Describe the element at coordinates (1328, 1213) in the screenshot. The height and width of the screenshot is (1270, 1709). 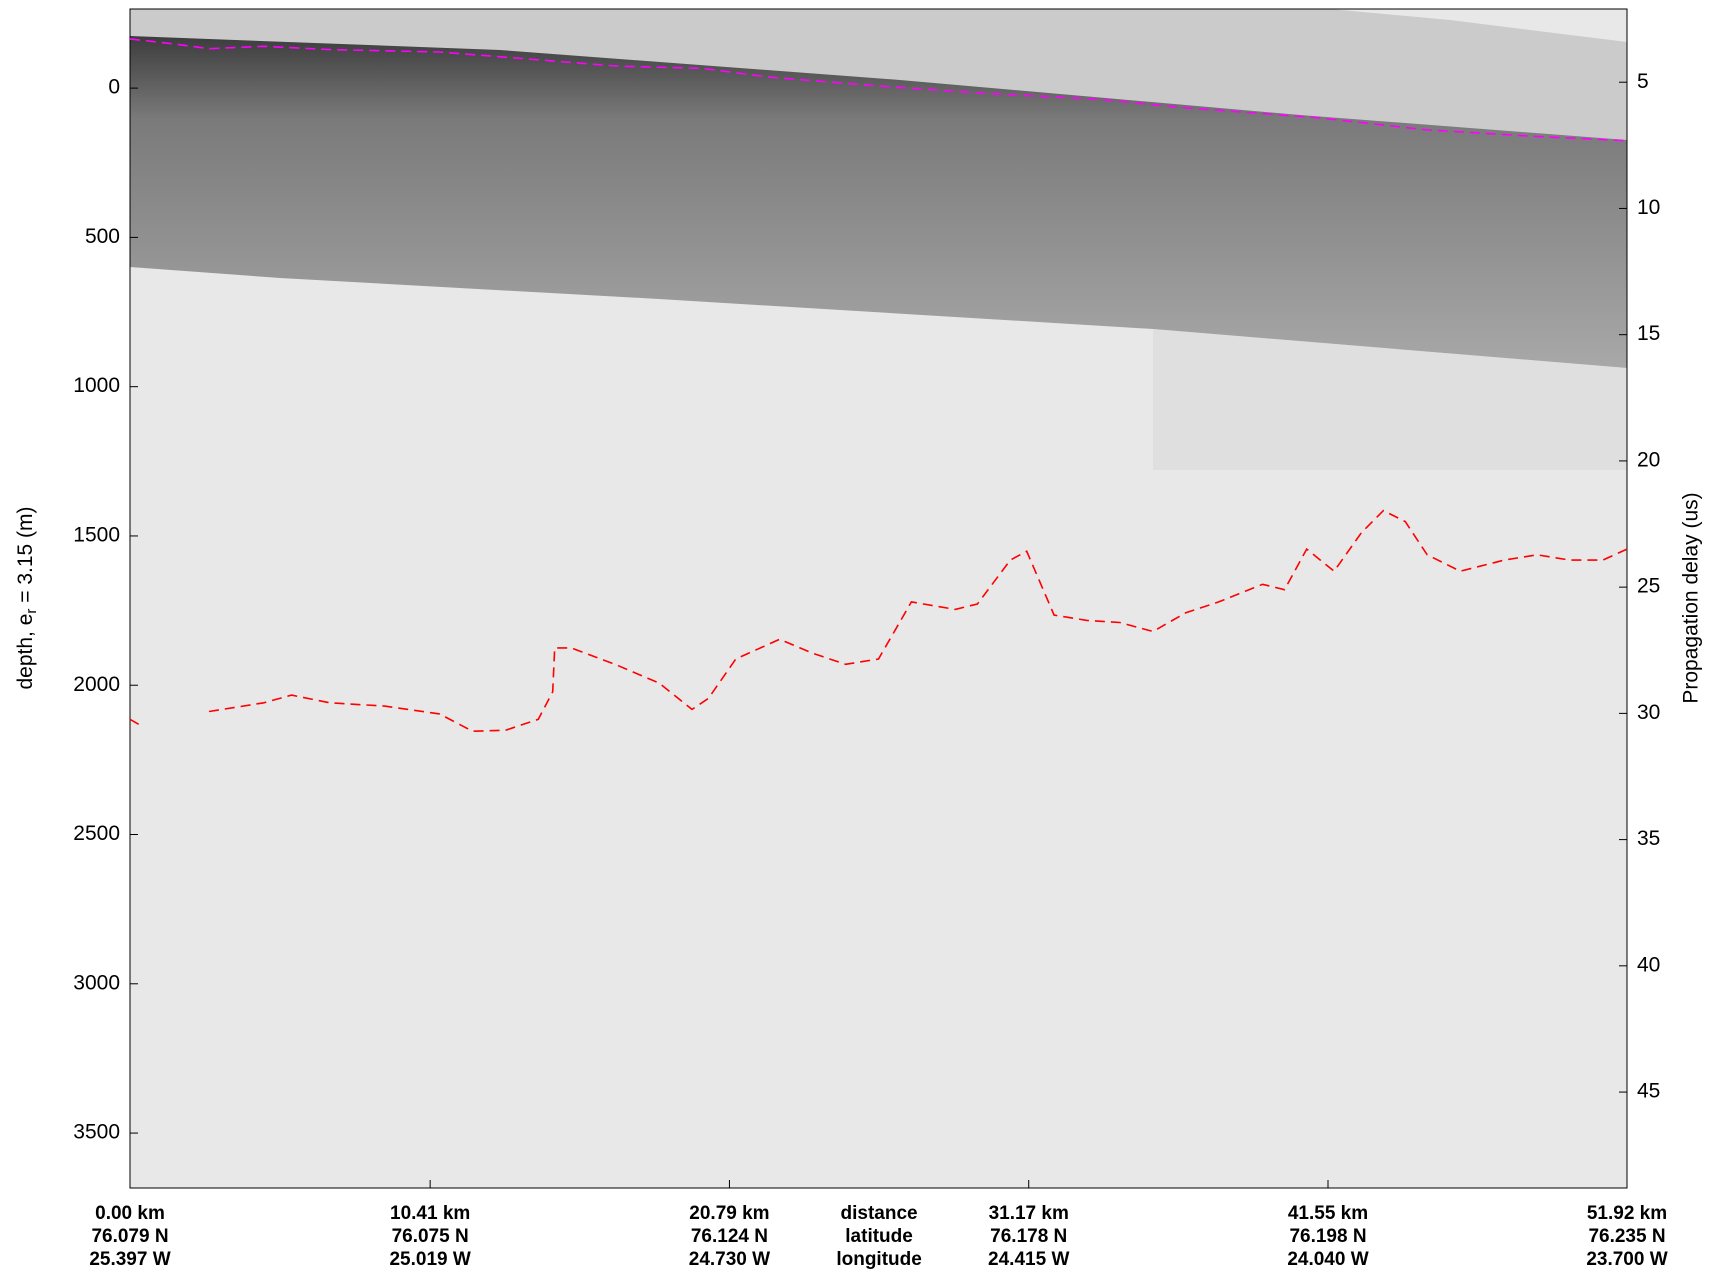
I see `x-tick-label: 41.55 km` at that location.